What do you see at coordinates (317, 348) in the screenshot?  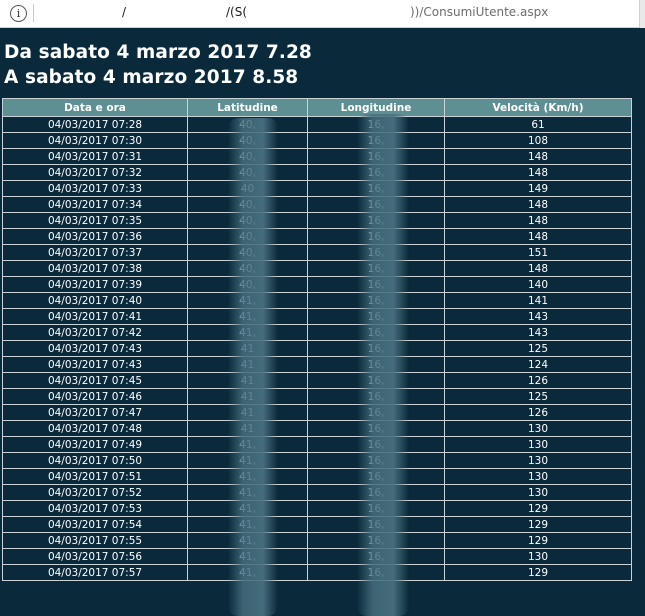 I see `table-row: 04/03/2017 07:434116,125` at bounding box center [317, 348].